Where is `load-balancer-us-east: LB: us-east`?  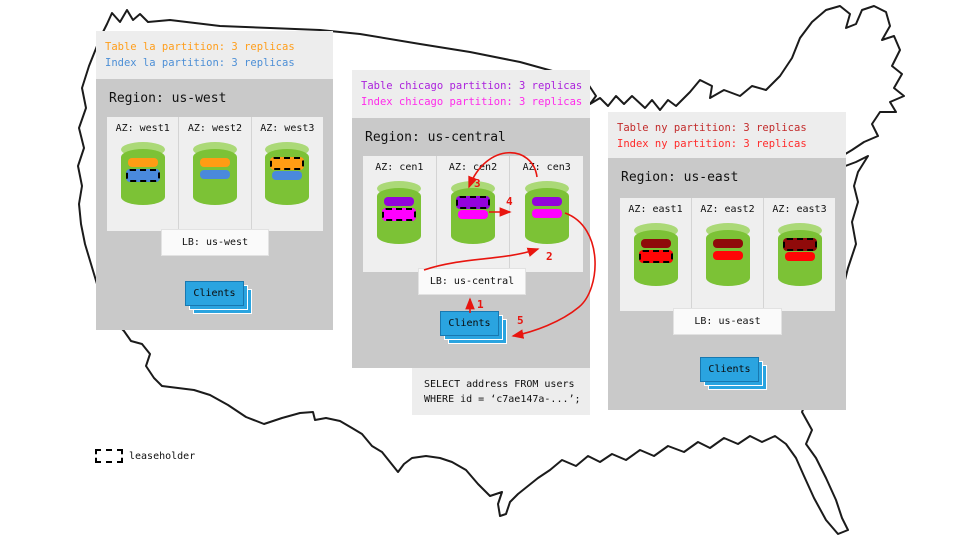
load-balancer-us-east: LB: us-east is located at coordinates (727, 321).